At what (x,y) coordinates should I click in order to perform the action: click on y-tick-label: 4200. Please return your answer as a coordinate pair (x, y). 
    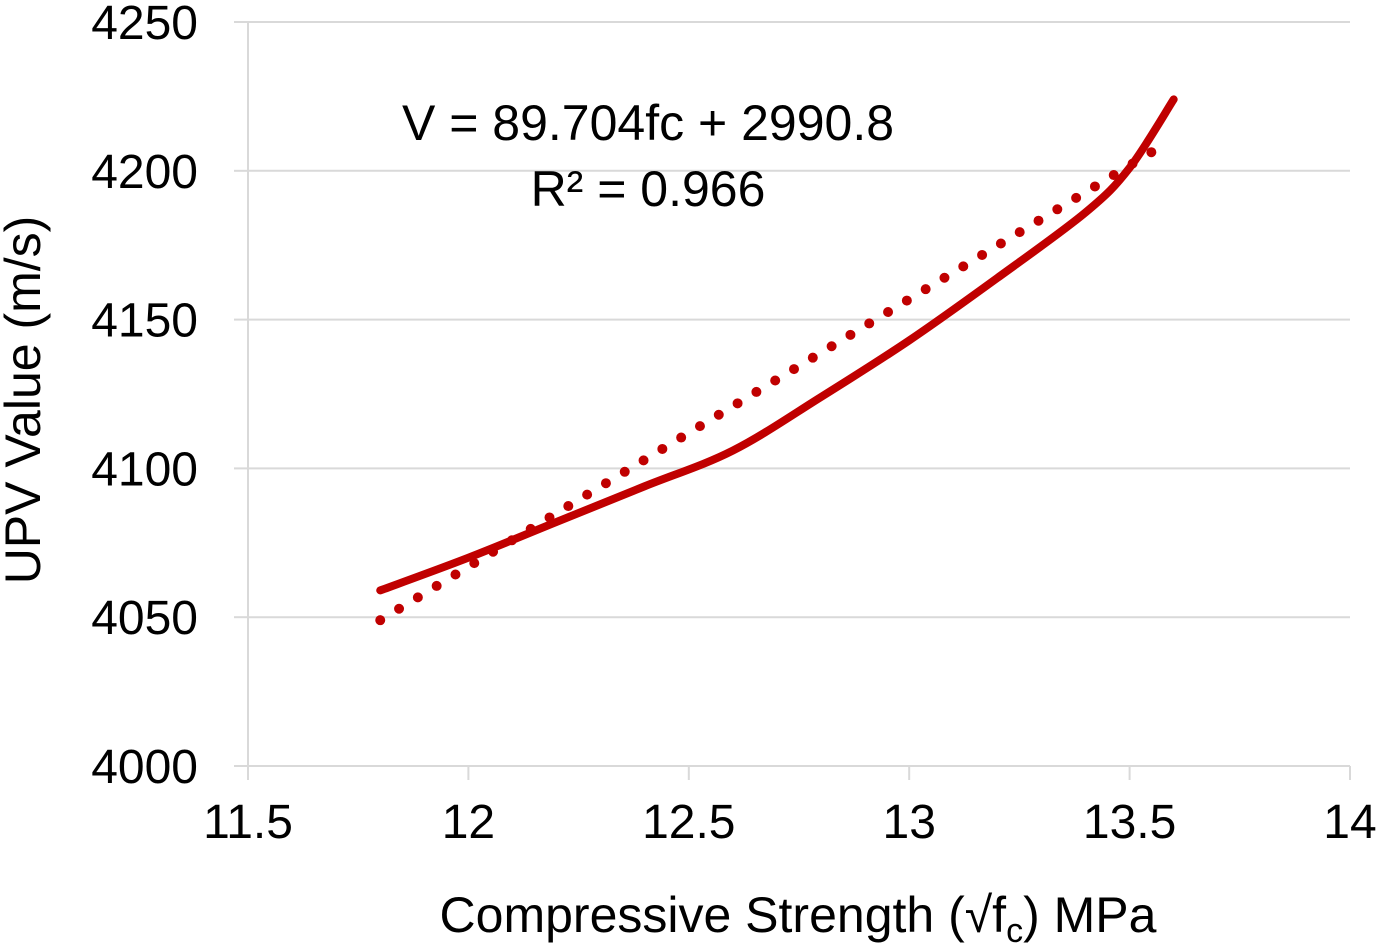
    Looking at the image, I should click on (144, 172).